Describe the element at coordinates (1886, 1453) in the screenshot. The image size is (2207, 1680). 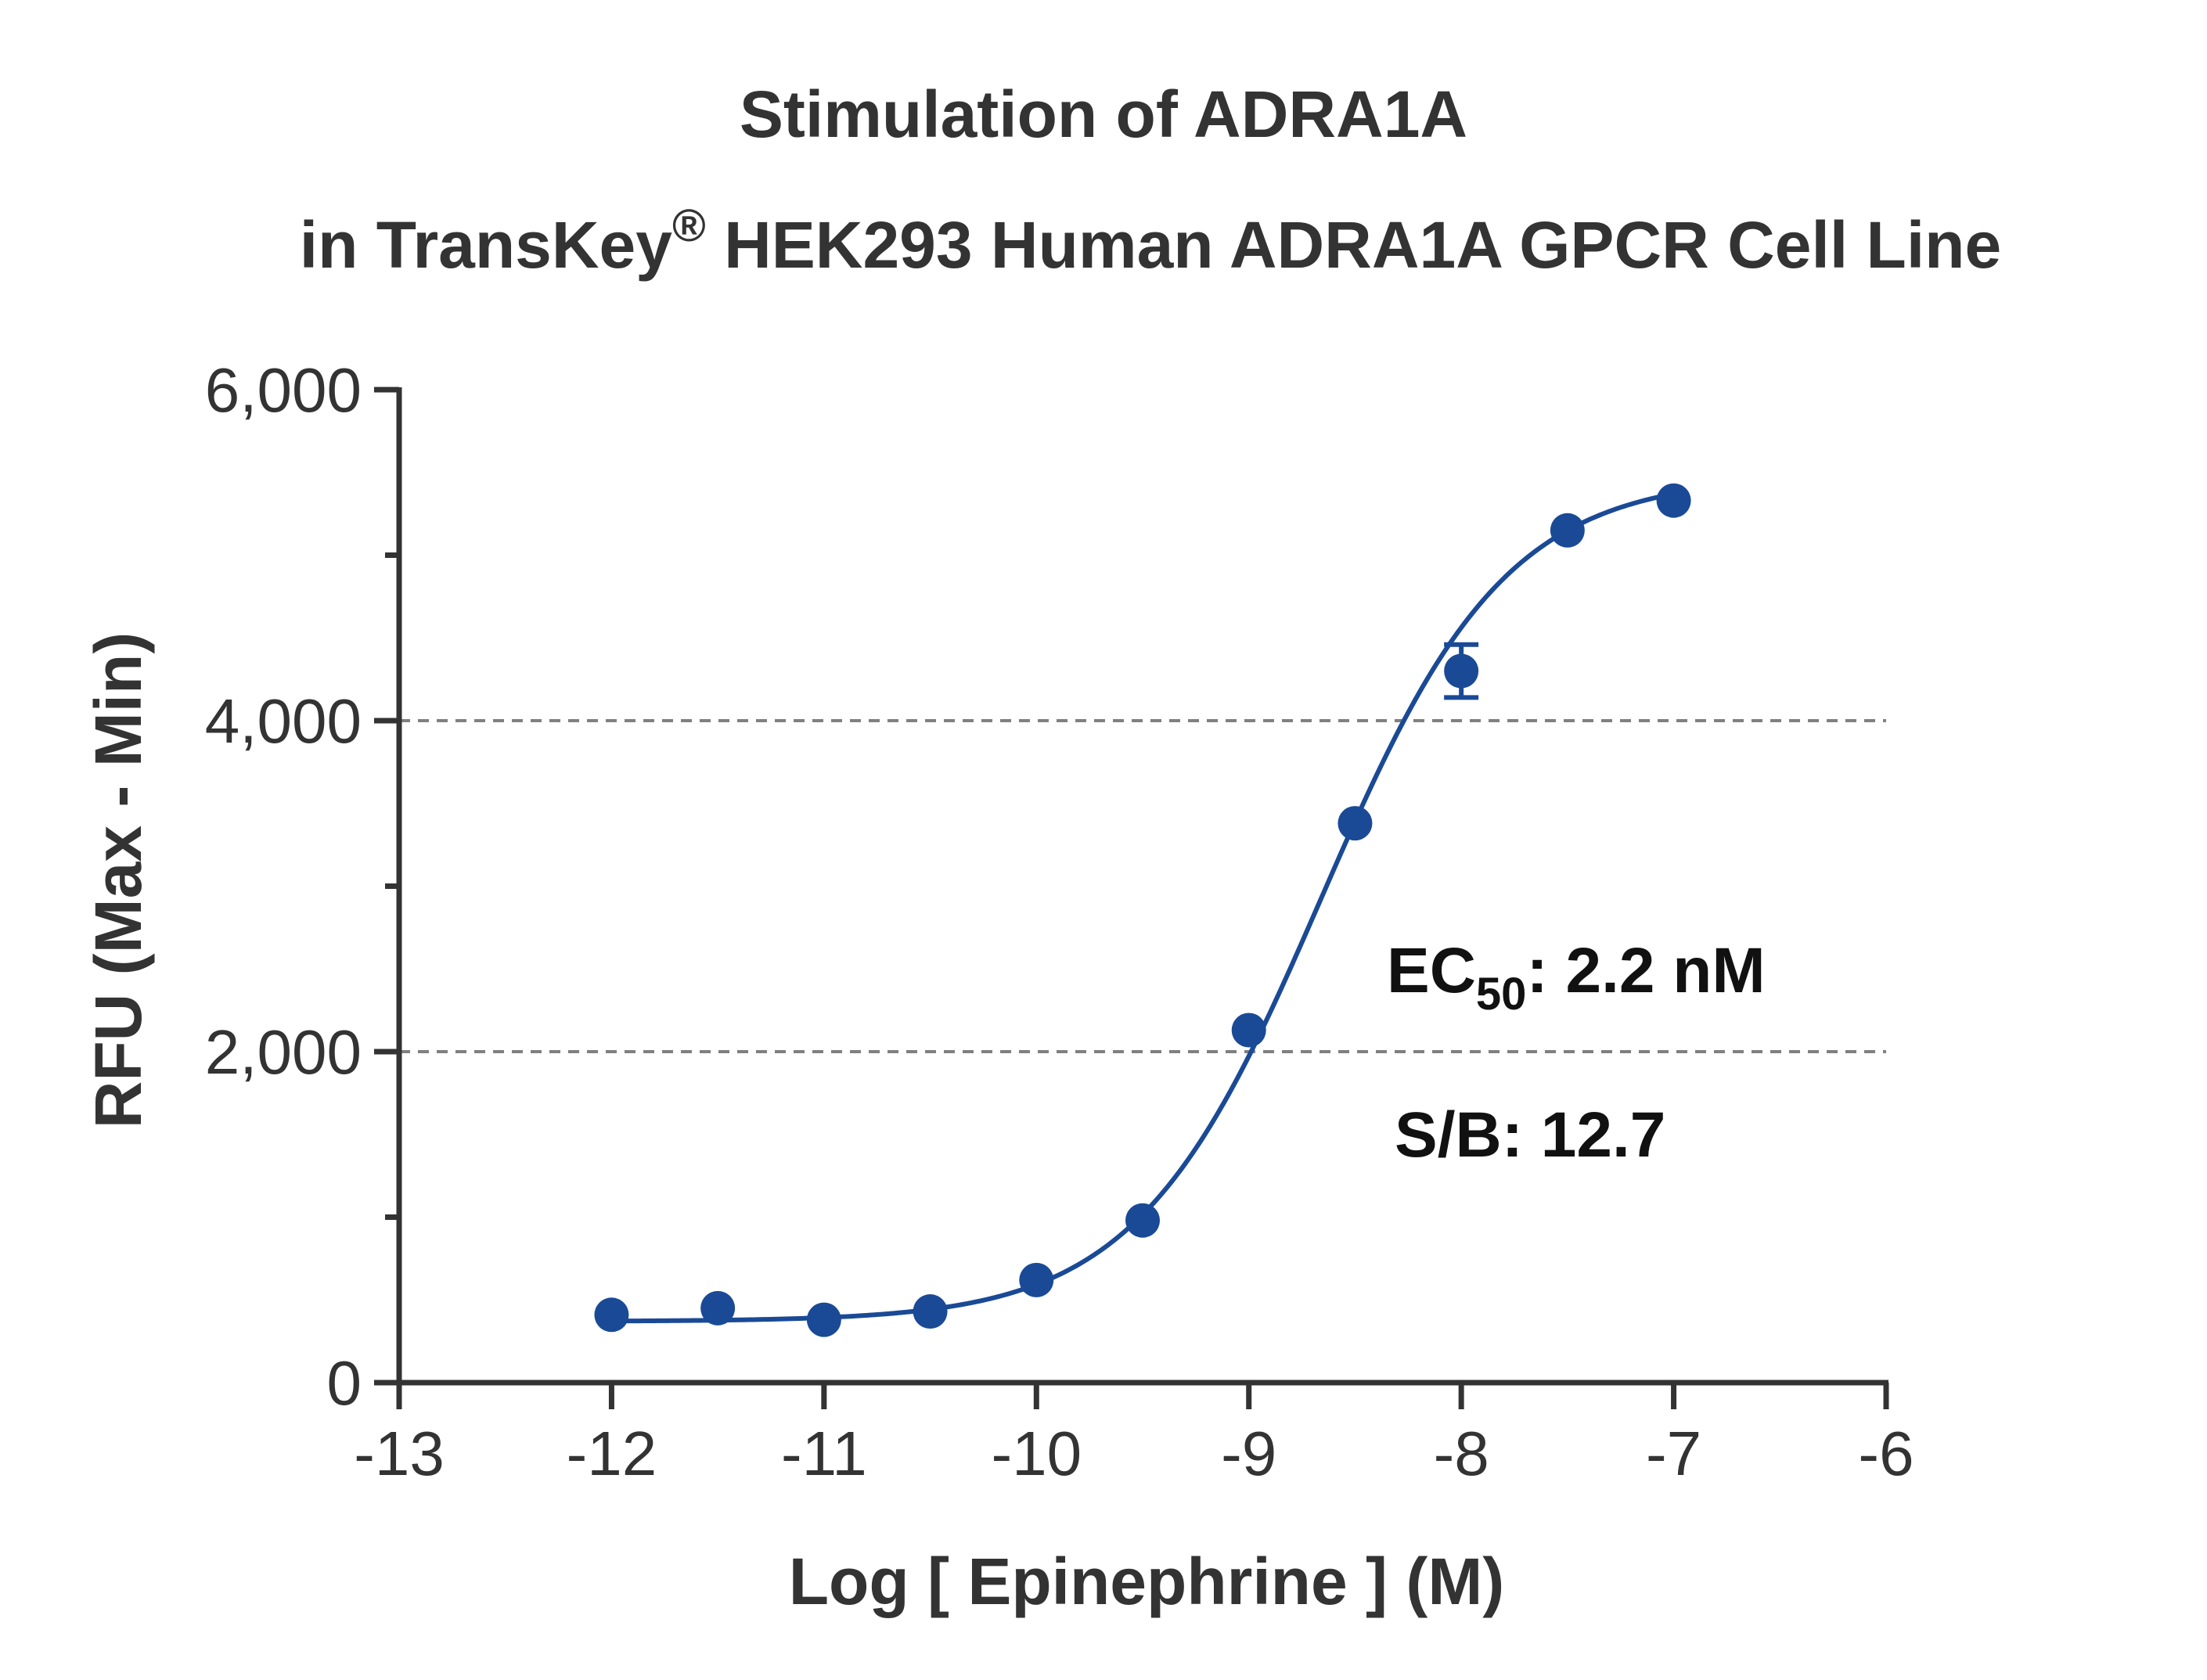
I see `x-tick-label: -6` at that location.